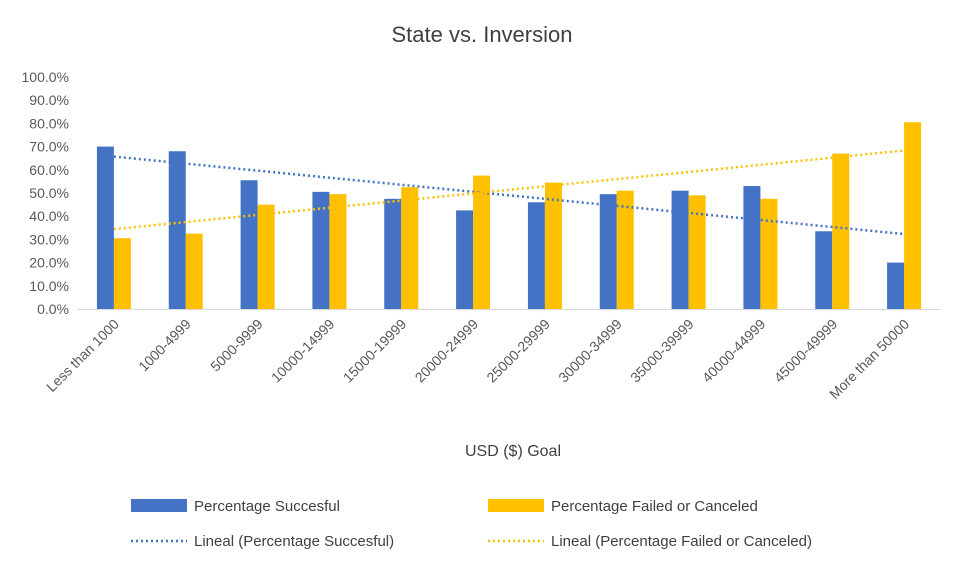 The height and width of the screenshot is (573, 964). What do you see at coordinates (806, 351) in the screenshot?
I see `x-tick-label: 45000-49999` at bounding box center [806, 351].